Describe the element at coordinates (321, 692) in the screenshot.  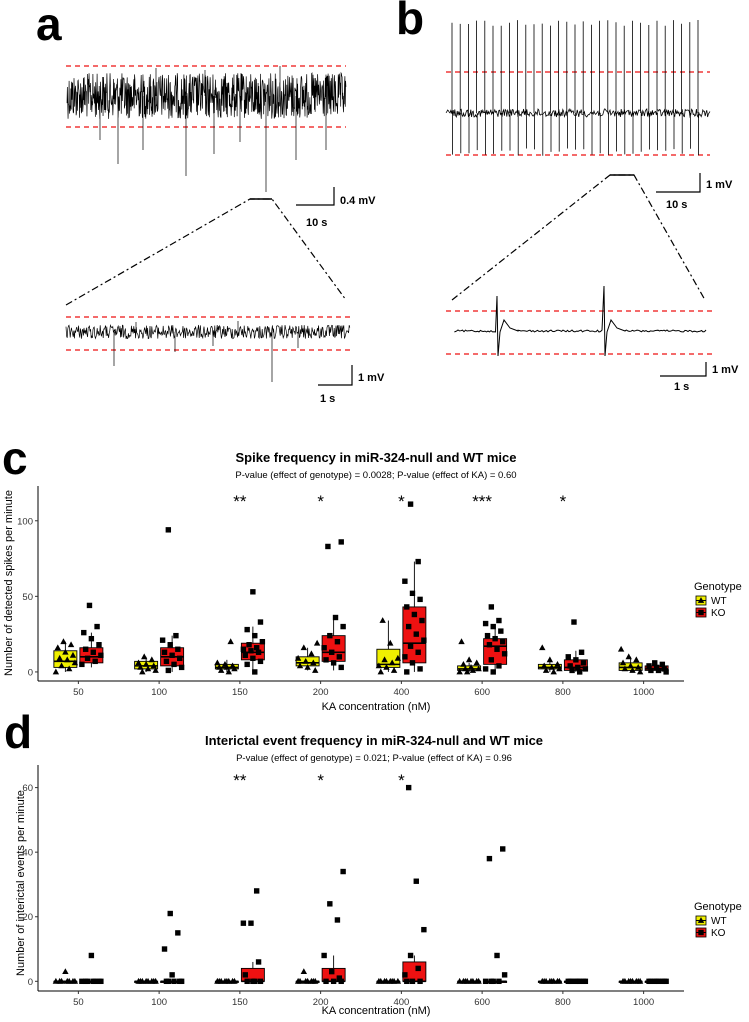
I see `x-tick-label: 200` at that location.